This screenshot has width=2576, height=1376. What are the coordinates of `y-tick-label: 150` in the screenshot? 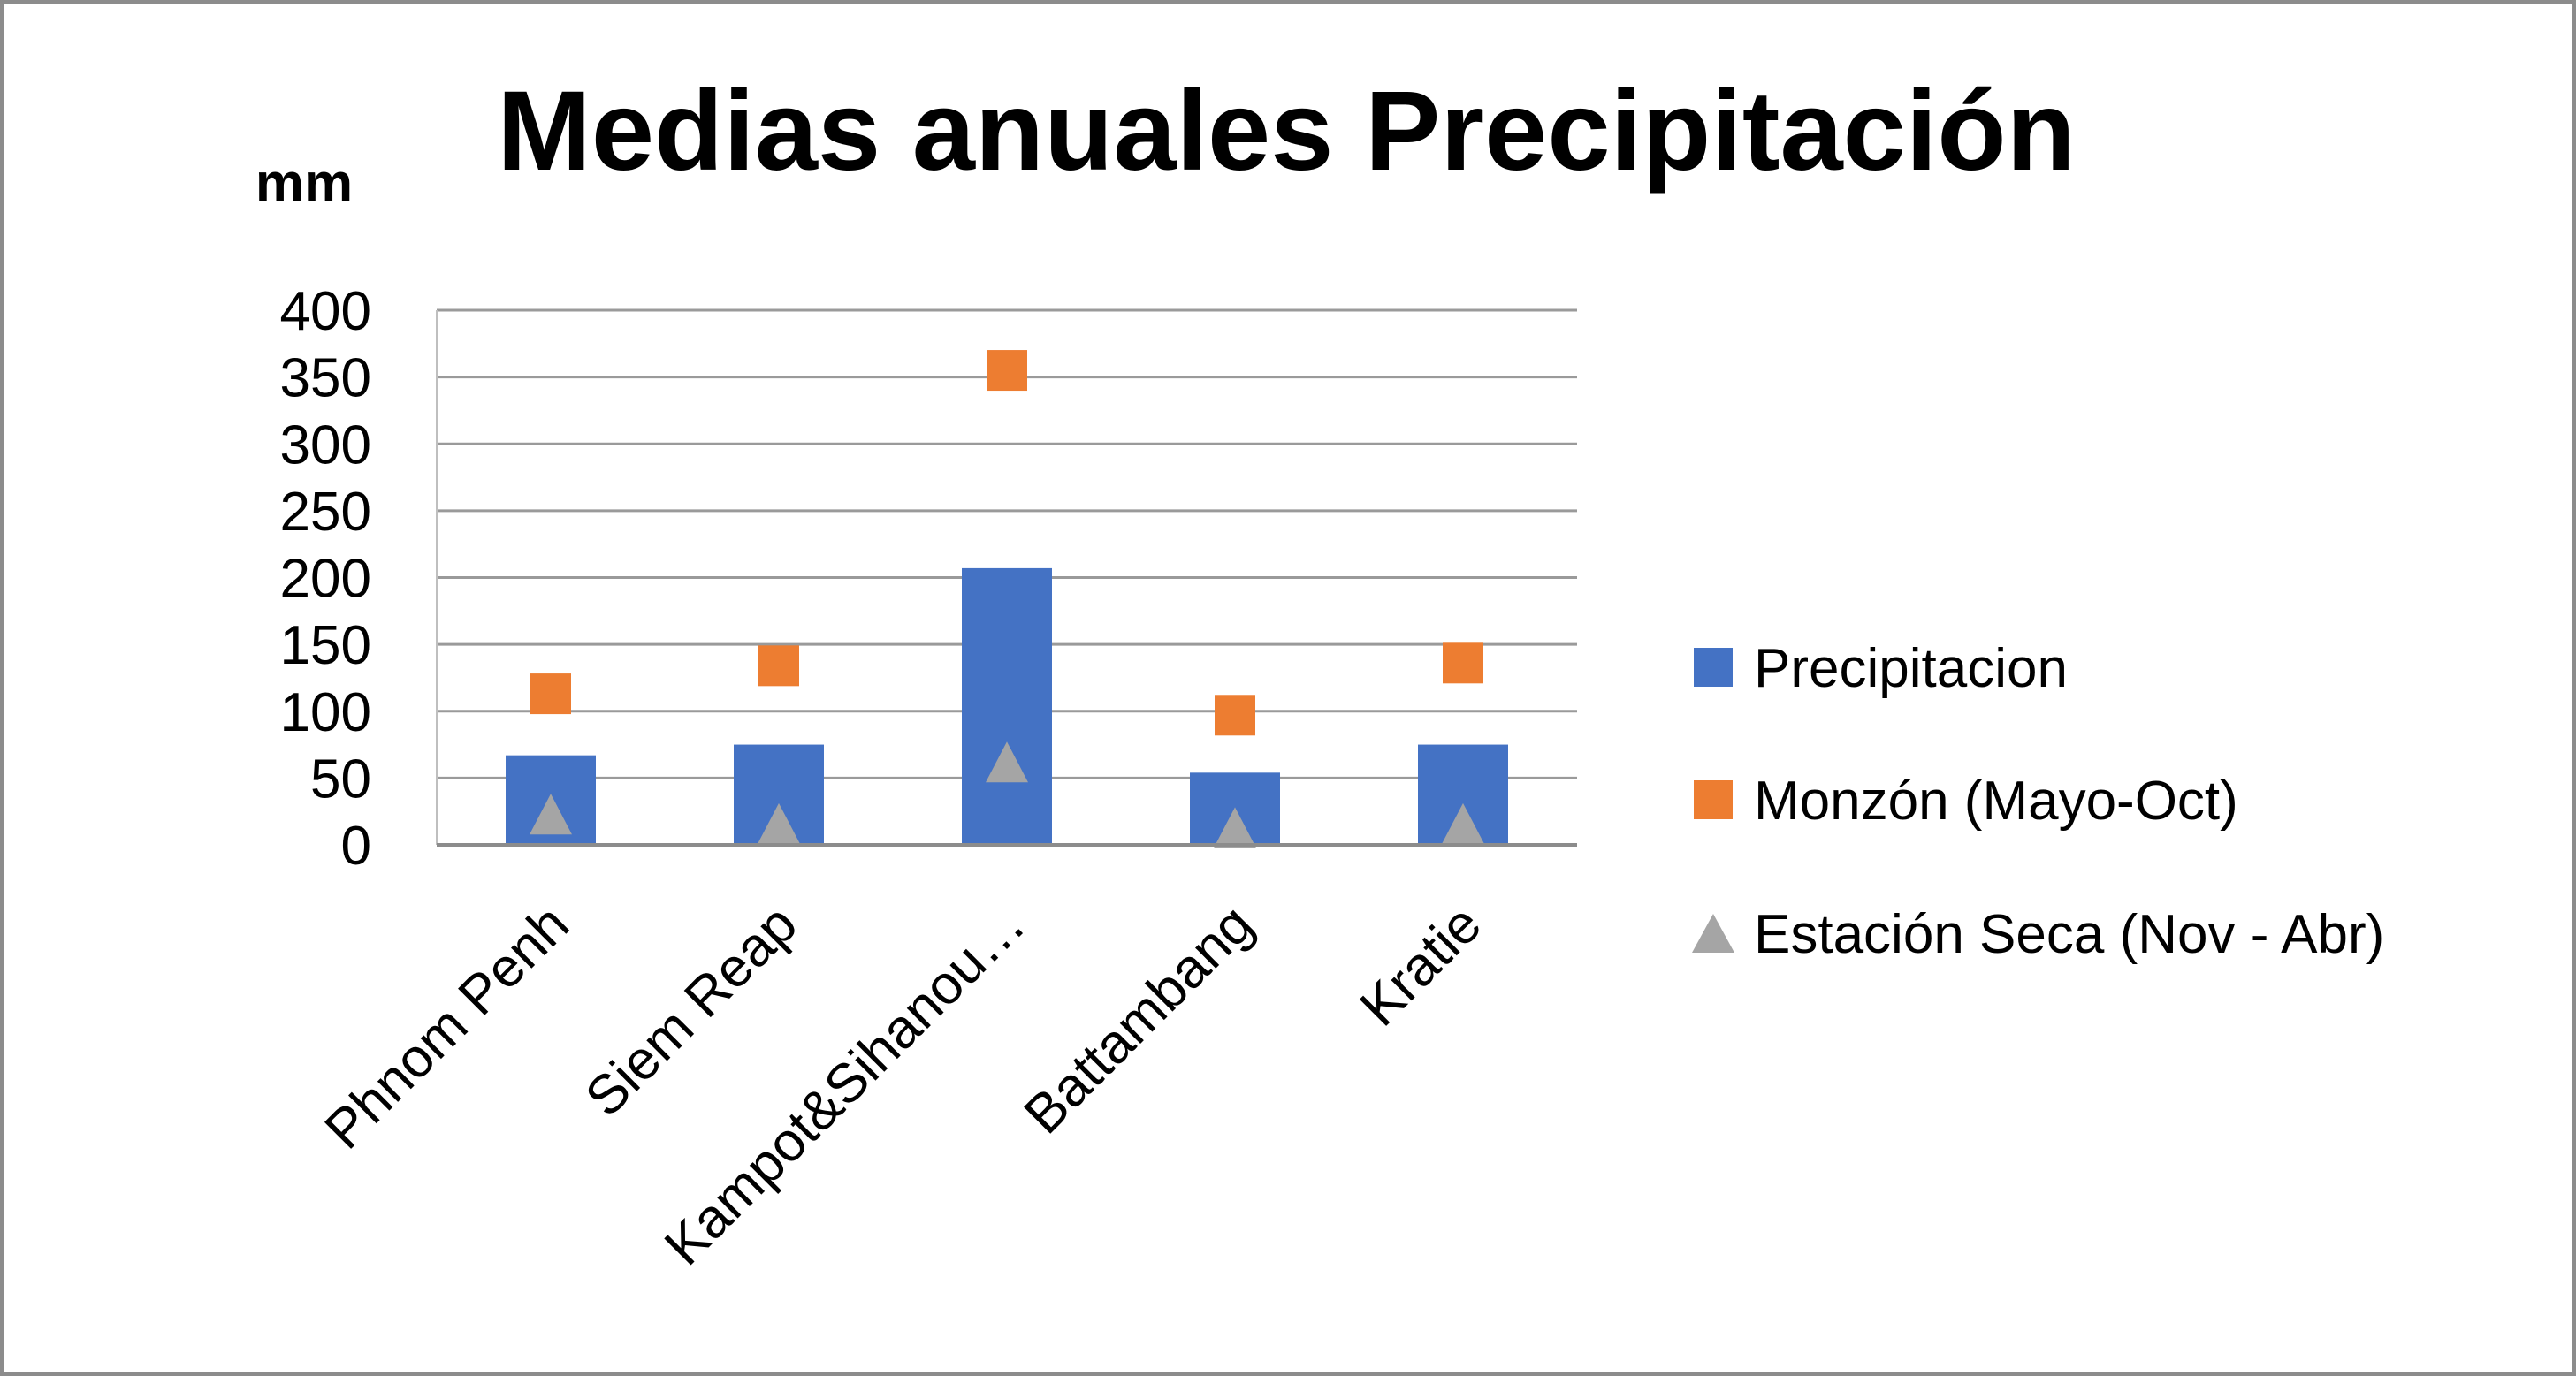 It's located at (325, 646).